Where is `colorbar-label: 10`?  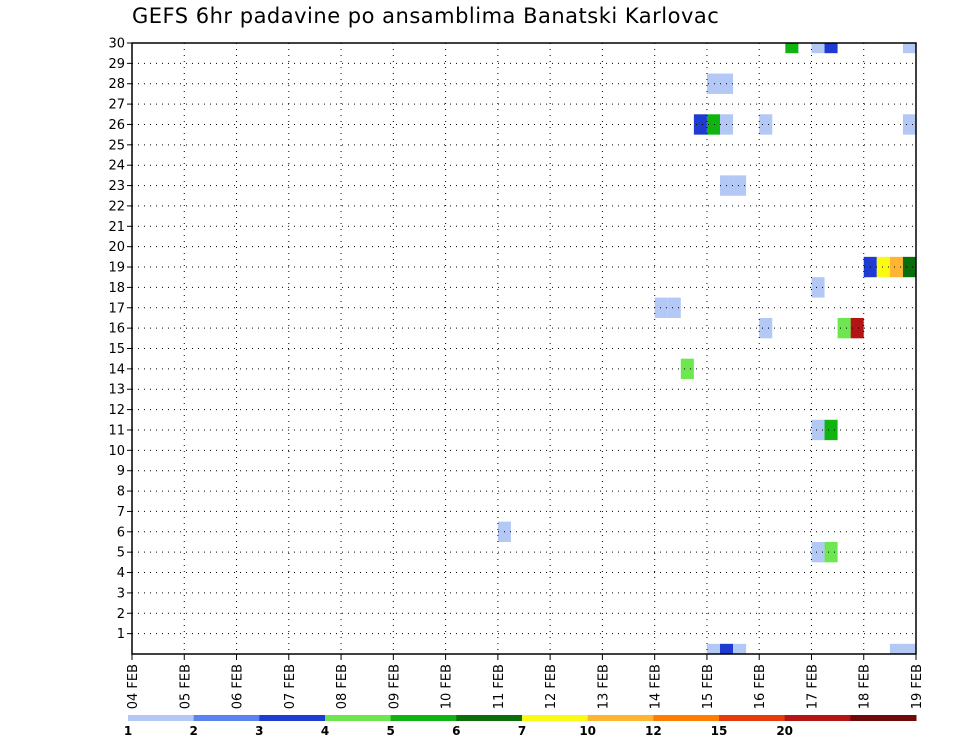 colorbar-label: 10 is located at coordinates (587, 731).